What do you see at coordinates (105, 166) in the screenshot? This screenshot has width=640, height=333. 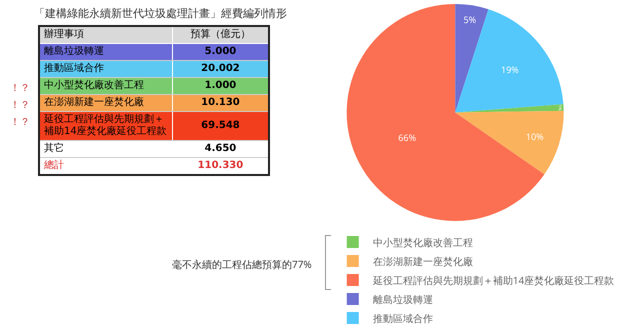 I see `category-label: 總計` at bounding box center [105, 166].